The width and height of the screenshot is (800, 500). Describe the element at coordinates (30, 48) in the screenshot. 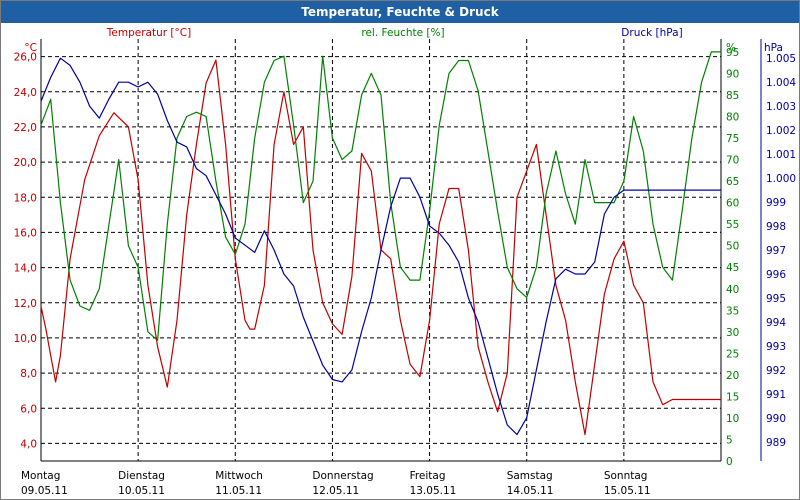

I see `temperature-unit: °C` at that location.